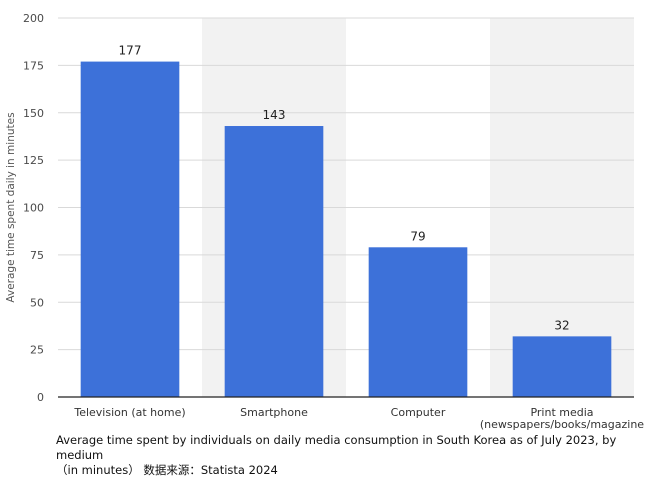 The width and height of the screenshot is (650, 478). I want to click on caption-line-2: （in minutes） 数据来源：Statista 2024, so click(167, 470).